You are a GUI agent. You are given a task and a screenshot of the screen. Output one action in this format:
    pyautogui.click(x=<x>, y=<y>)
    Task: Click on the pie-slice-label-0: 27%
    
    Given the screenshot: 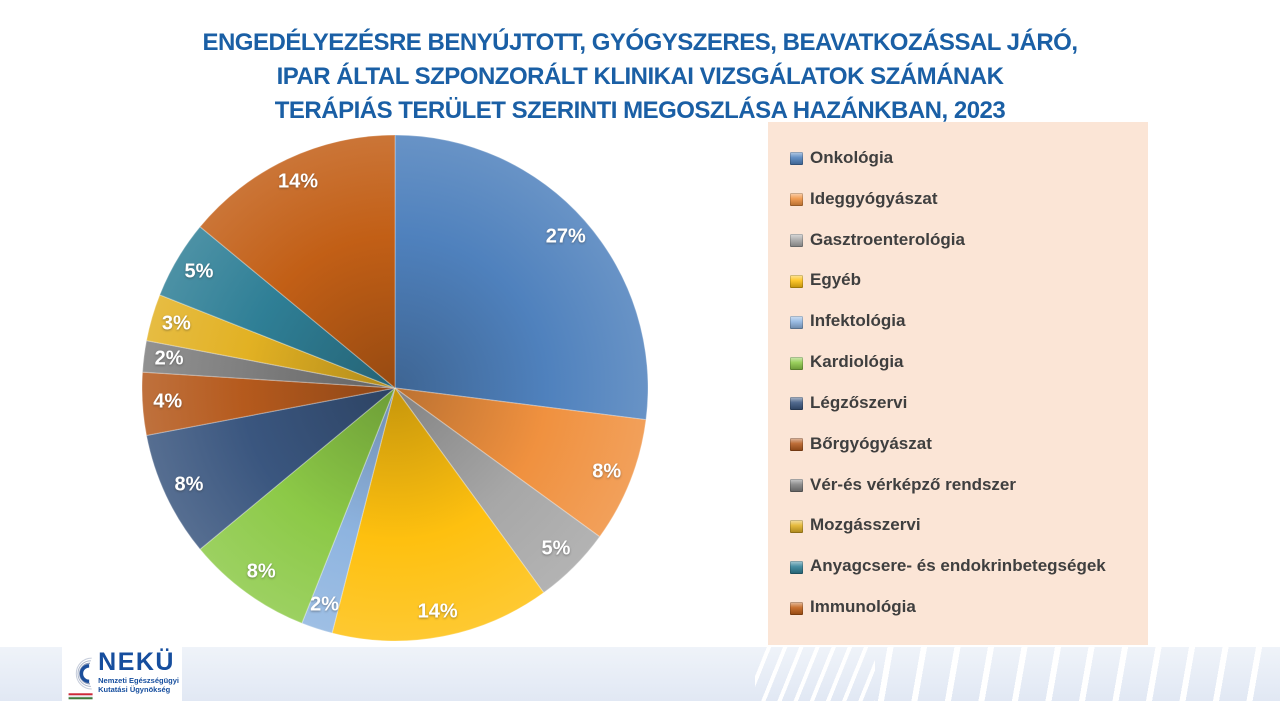 What is the action you would take?
    pyautogui.click(x=565, y=236)
    